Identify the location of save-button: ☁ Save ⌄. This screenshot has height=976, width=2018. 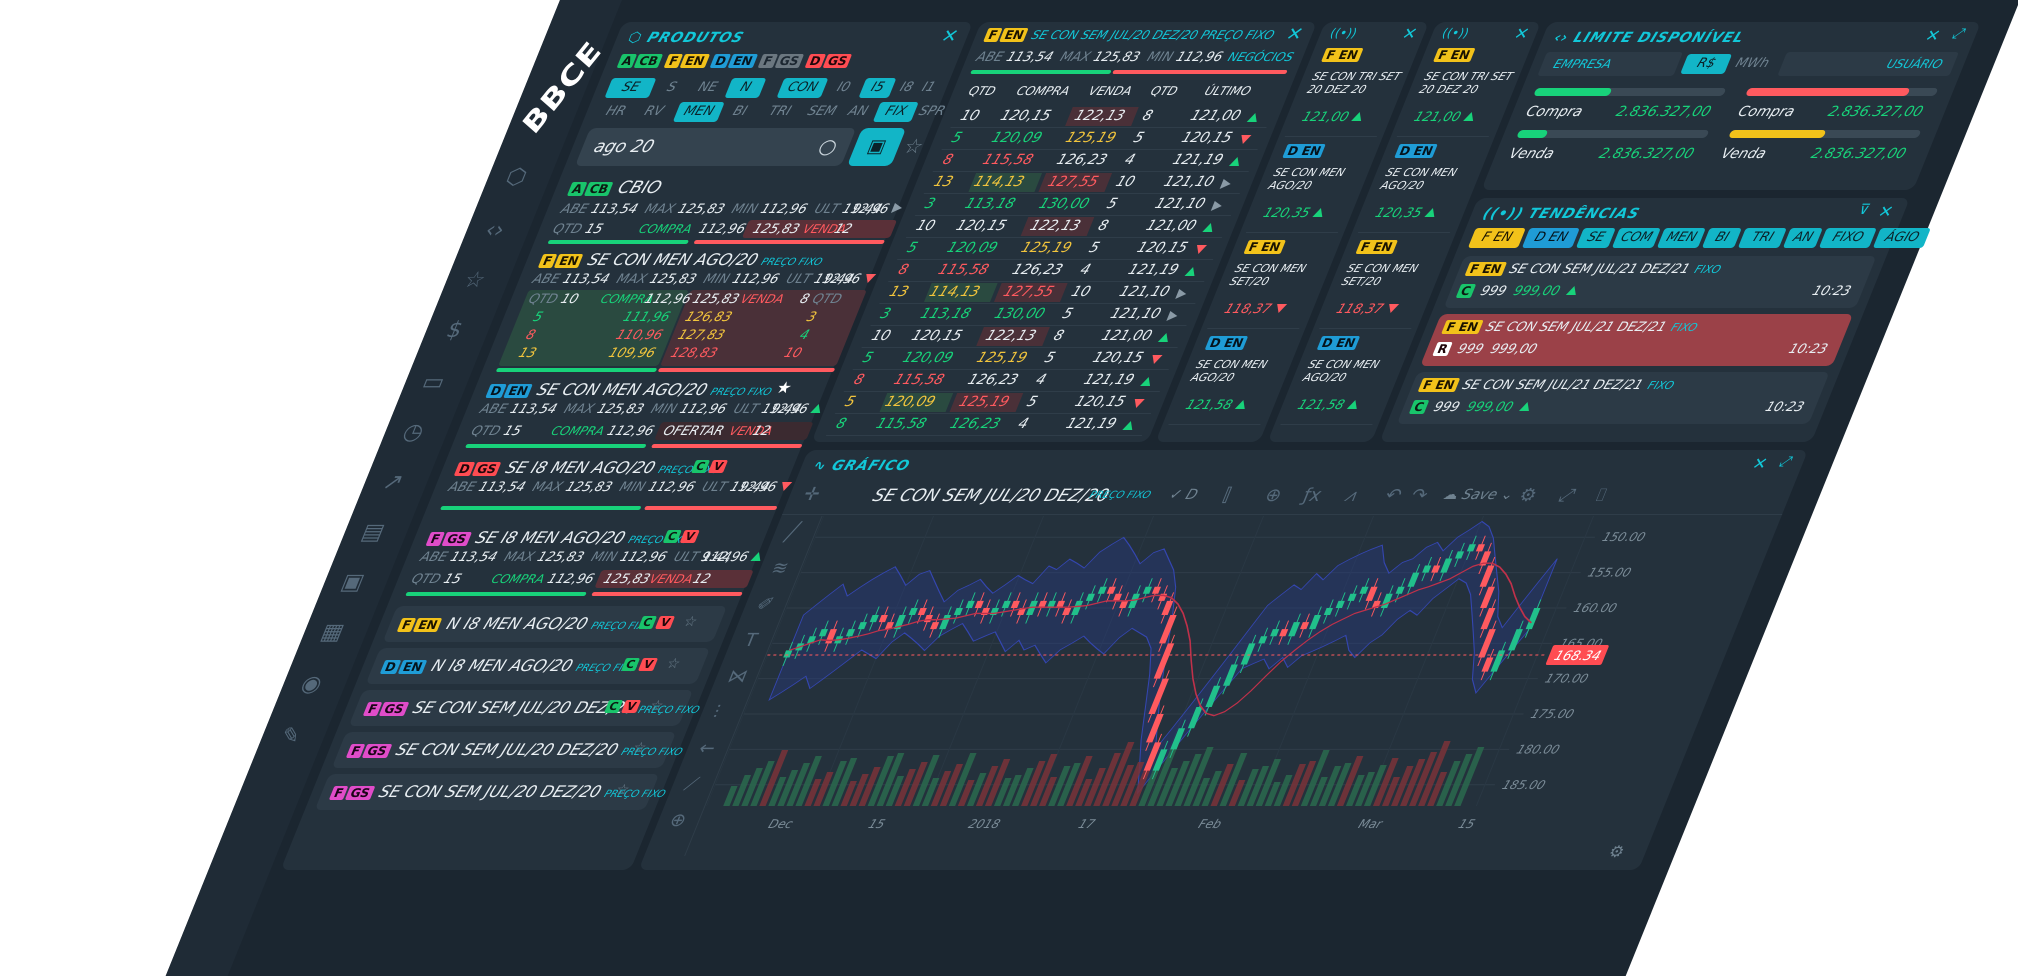
(1478, 495).